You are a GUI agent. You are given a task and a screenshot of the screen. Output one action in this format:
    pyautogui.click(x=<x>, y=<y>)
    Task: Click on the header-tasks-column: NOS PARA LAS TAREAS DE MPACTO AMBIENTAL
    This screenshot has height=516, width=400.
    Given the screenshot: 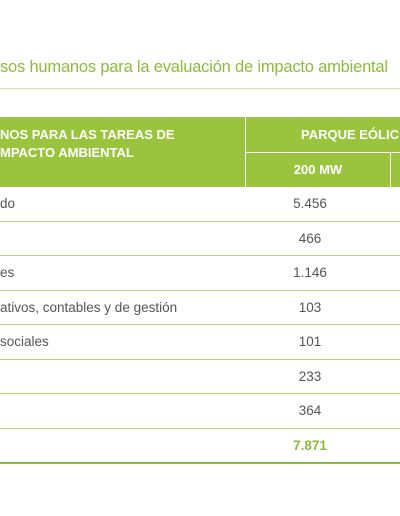 What is the action you would take?
    pyautogui.click(x=122, y=152)
    